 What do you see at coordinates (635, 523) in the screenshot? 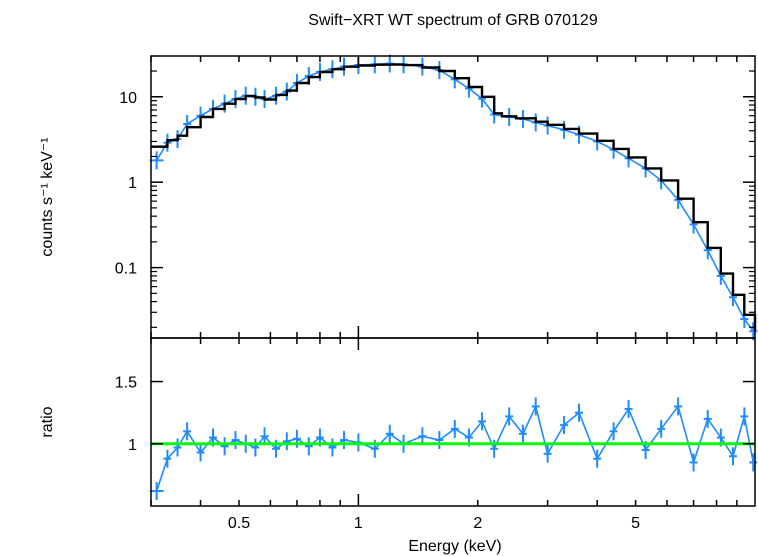
I see `x-tick-label: 5` at bounding box center [635, 523].